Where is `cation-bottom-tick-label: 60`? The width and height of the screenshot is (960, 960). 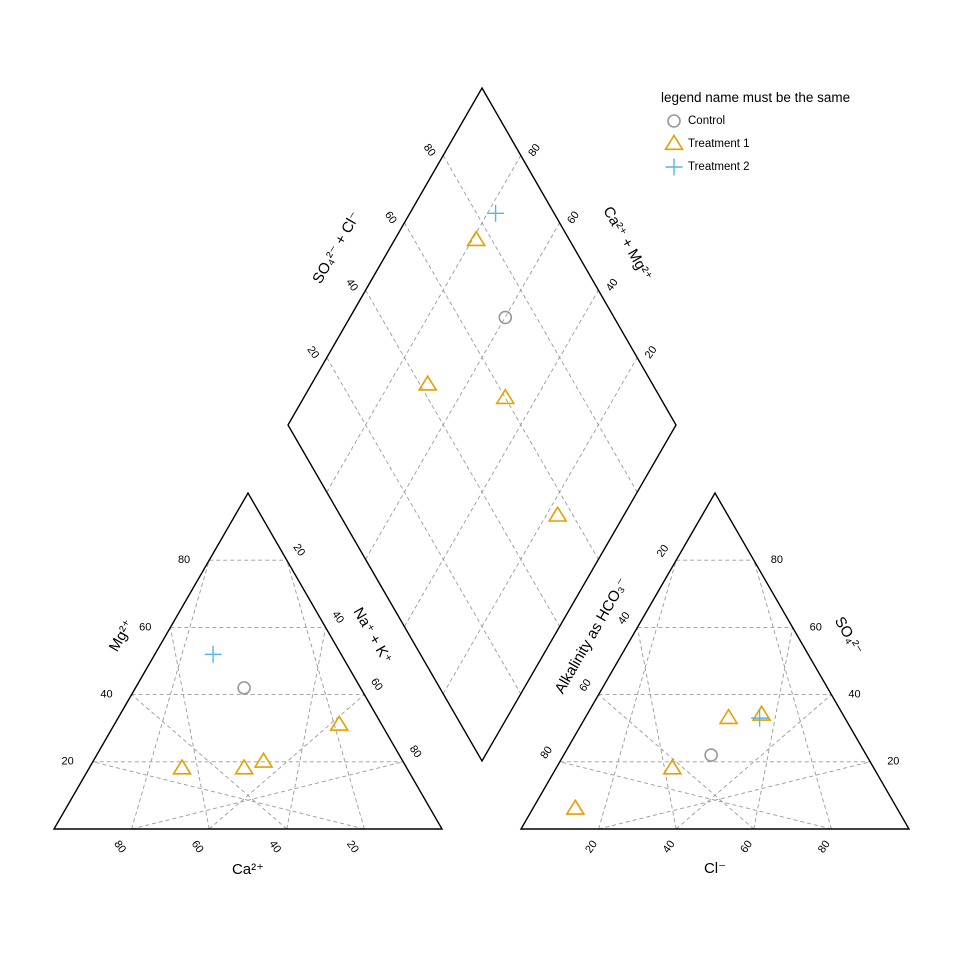 cation-bottom-tick-label: 60 is located at coordinates (197, 846).